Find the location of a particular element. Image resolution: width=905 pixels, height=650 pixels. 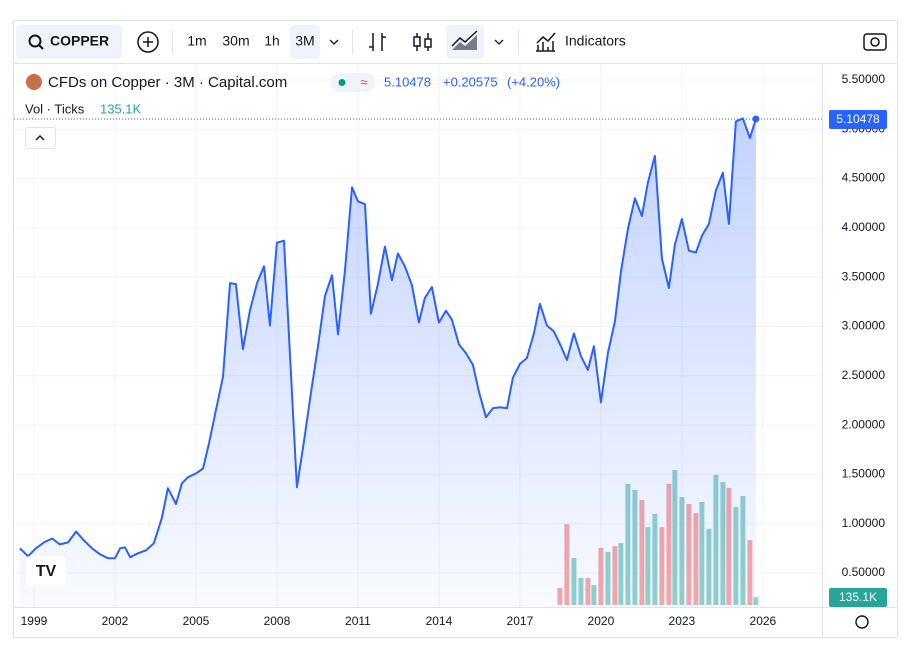

interval-button: 30m is located at coordinates (235, 41).